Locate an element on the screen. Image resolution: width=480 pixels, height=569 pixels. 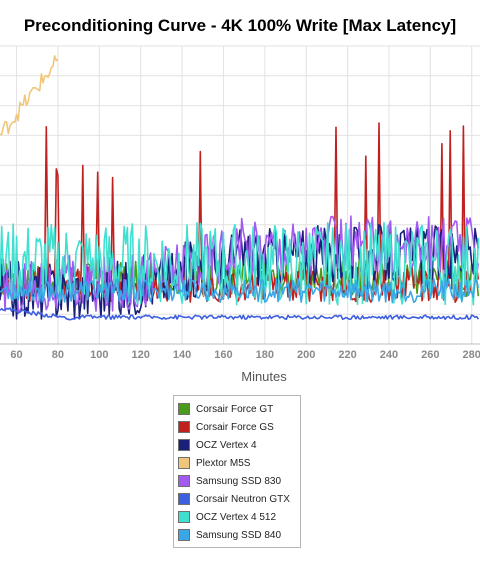
legend-label: OCZ Vertex 4 is located at coordinates (226, 445).